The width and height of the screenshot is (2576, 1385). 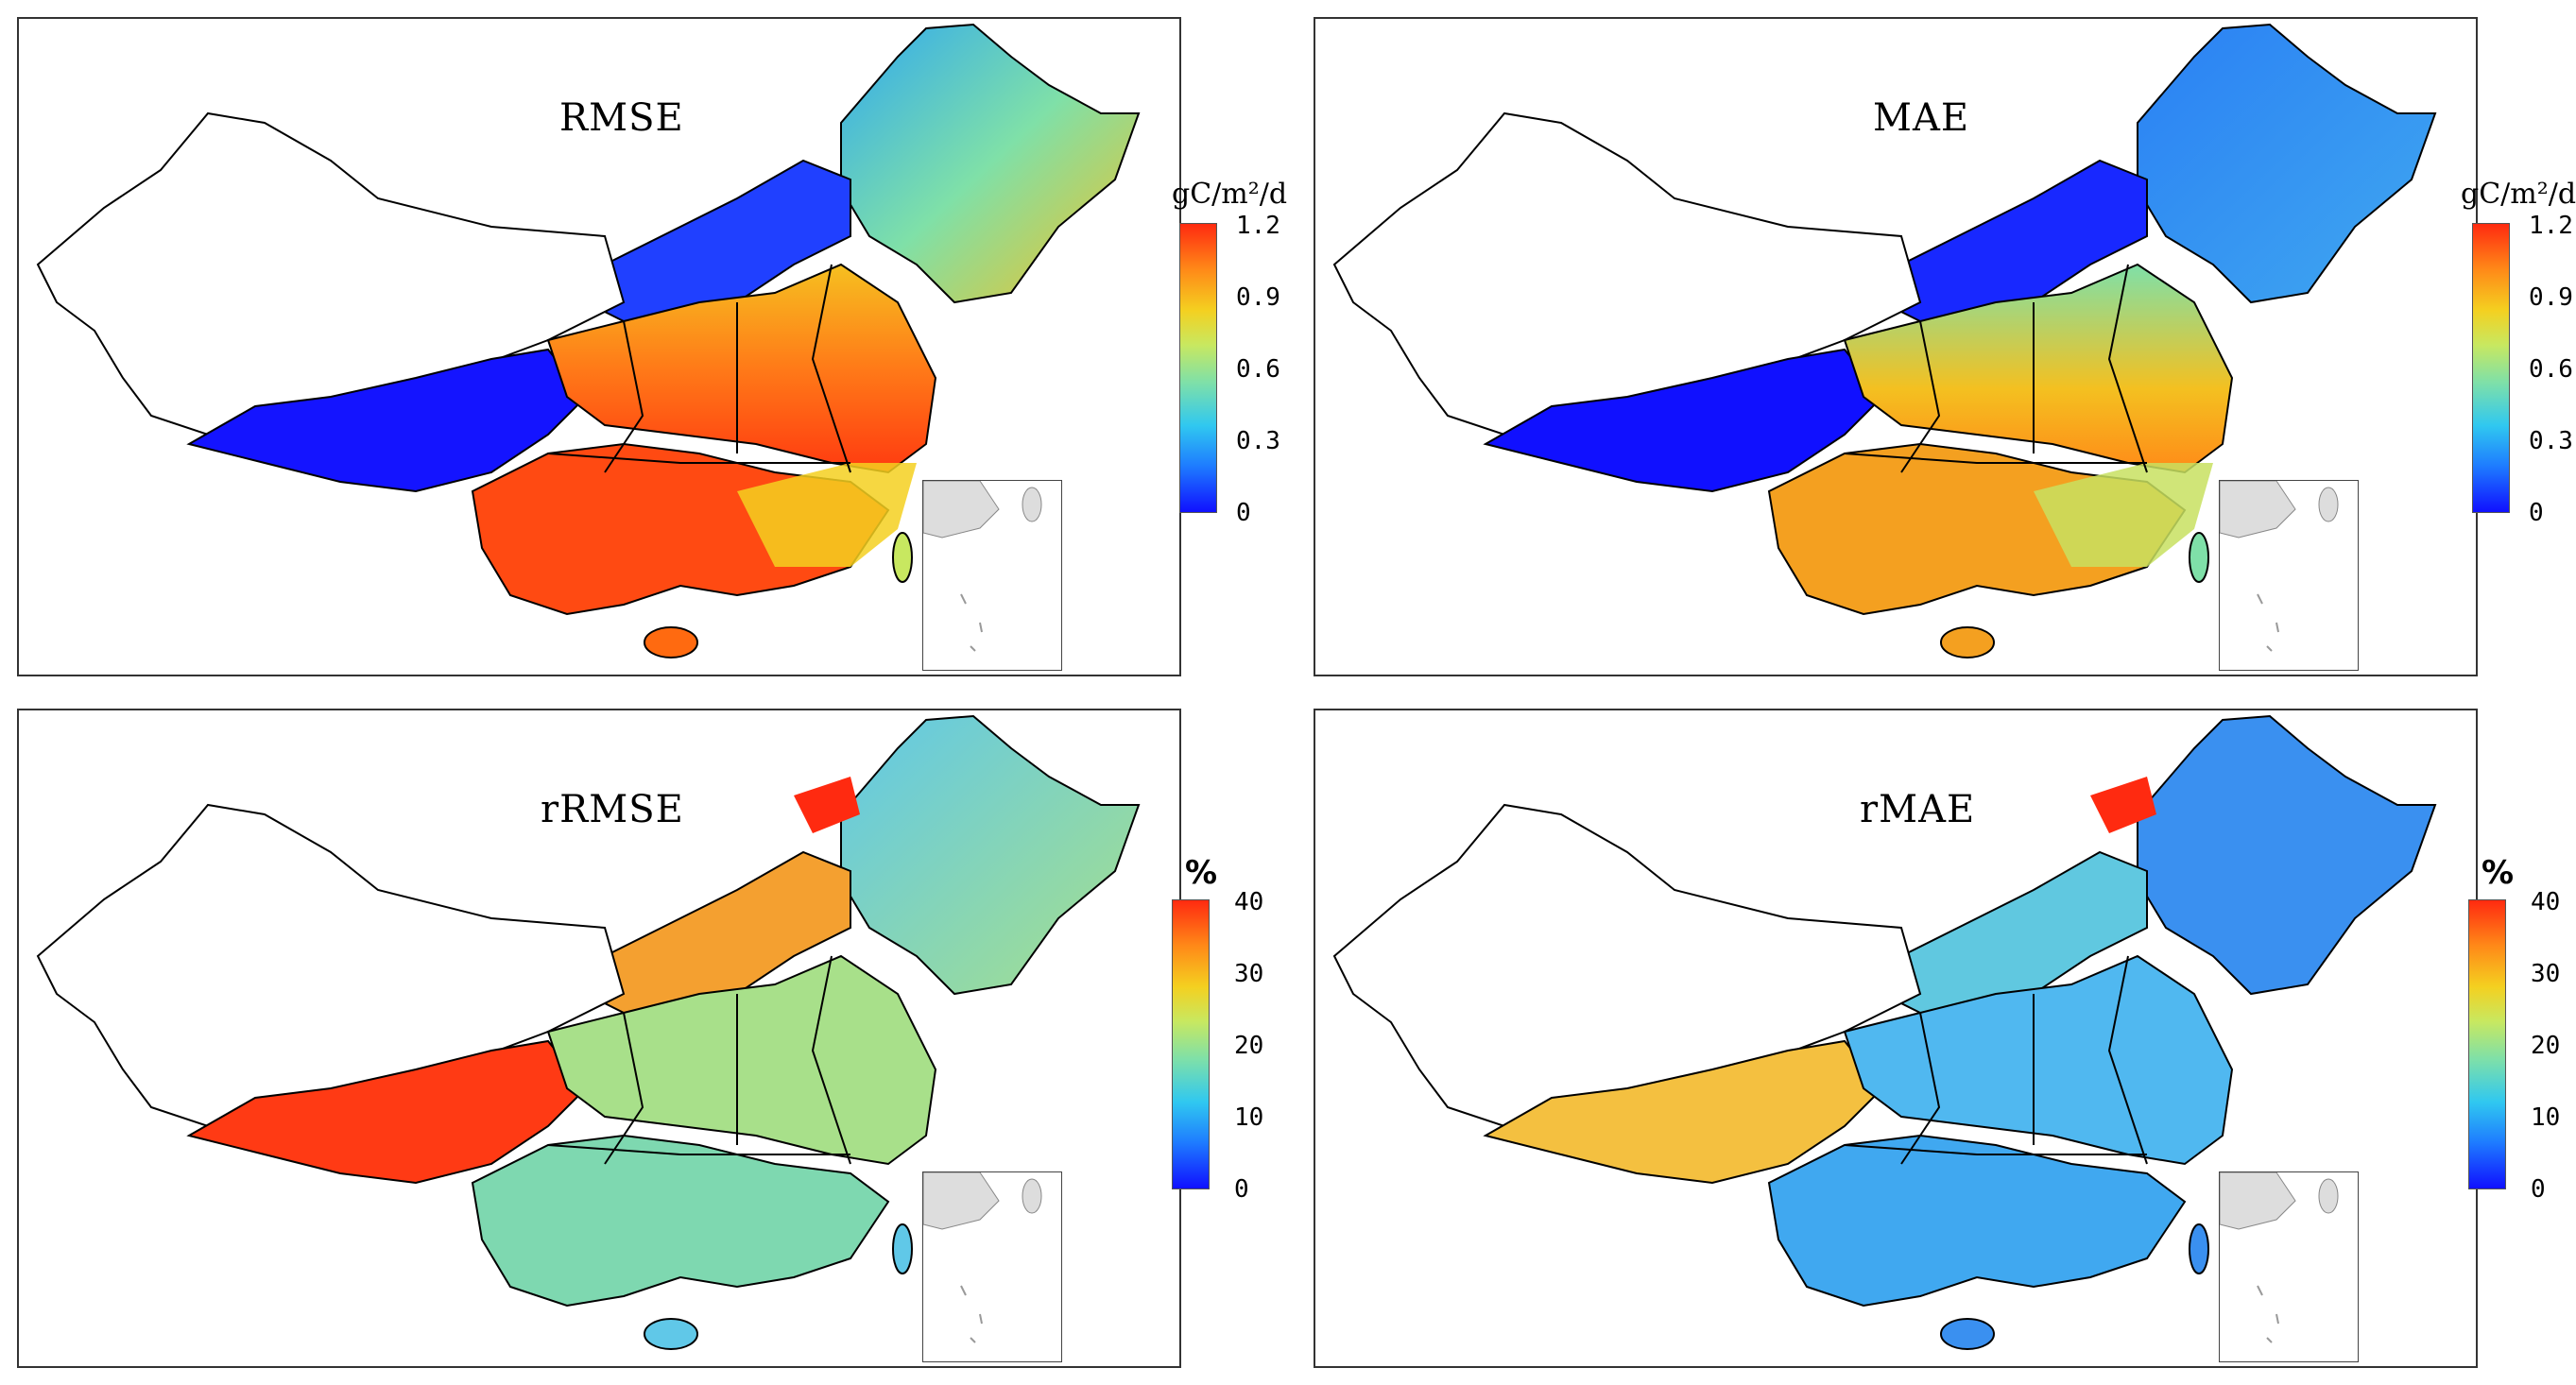 What do you see at coordinates (612, 809) in the screenshot?
I see `panel-title: rRMSE` at bounding box center [612, 809].